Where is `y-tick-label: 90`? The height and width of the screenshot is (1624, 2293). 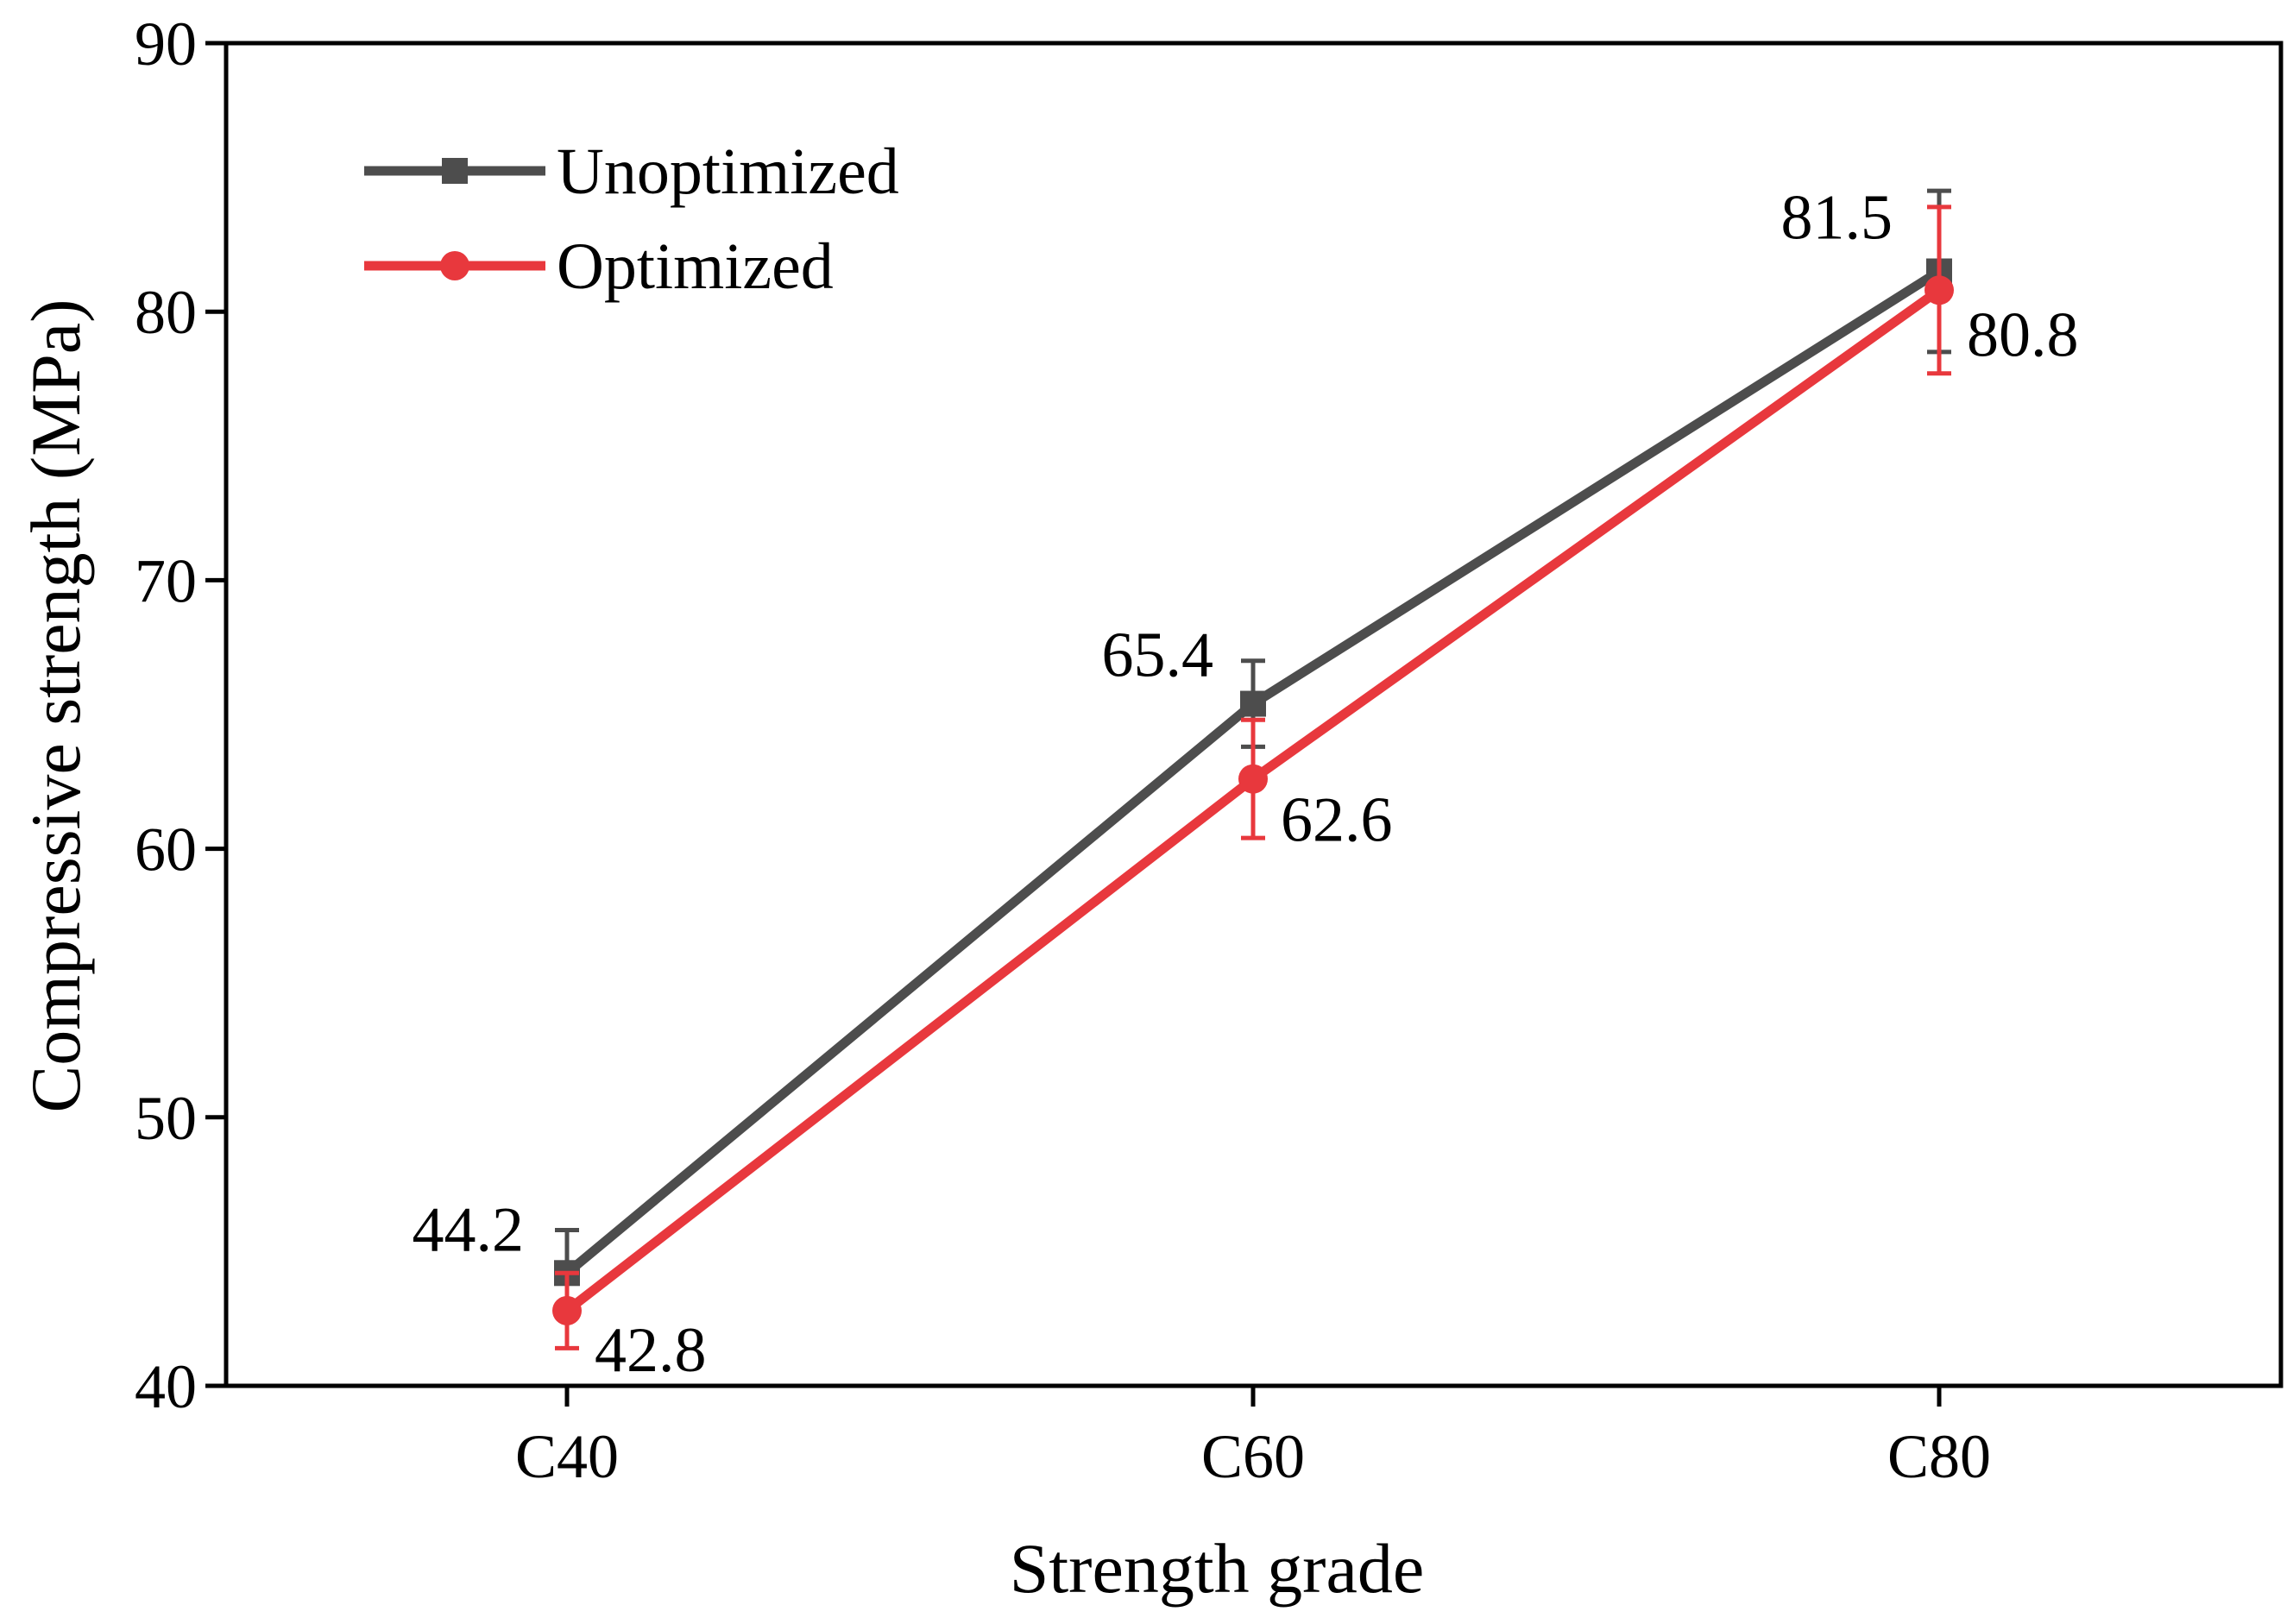 y-tick-label: 90 is located at coordinates (166, 44).